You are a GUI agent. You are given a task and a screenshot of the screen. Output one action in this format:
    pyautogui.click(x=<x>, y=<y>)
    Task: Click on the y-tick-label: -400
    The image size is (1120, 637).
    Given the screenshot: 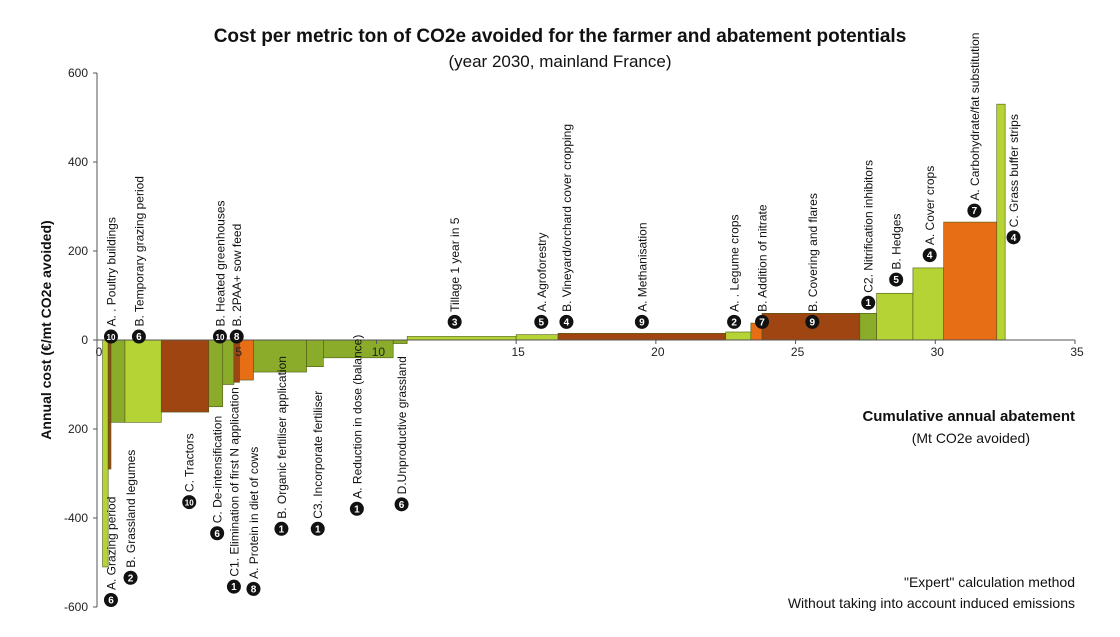 What is the action you would take?
    pyautogui.click(x=76, y=518)
    